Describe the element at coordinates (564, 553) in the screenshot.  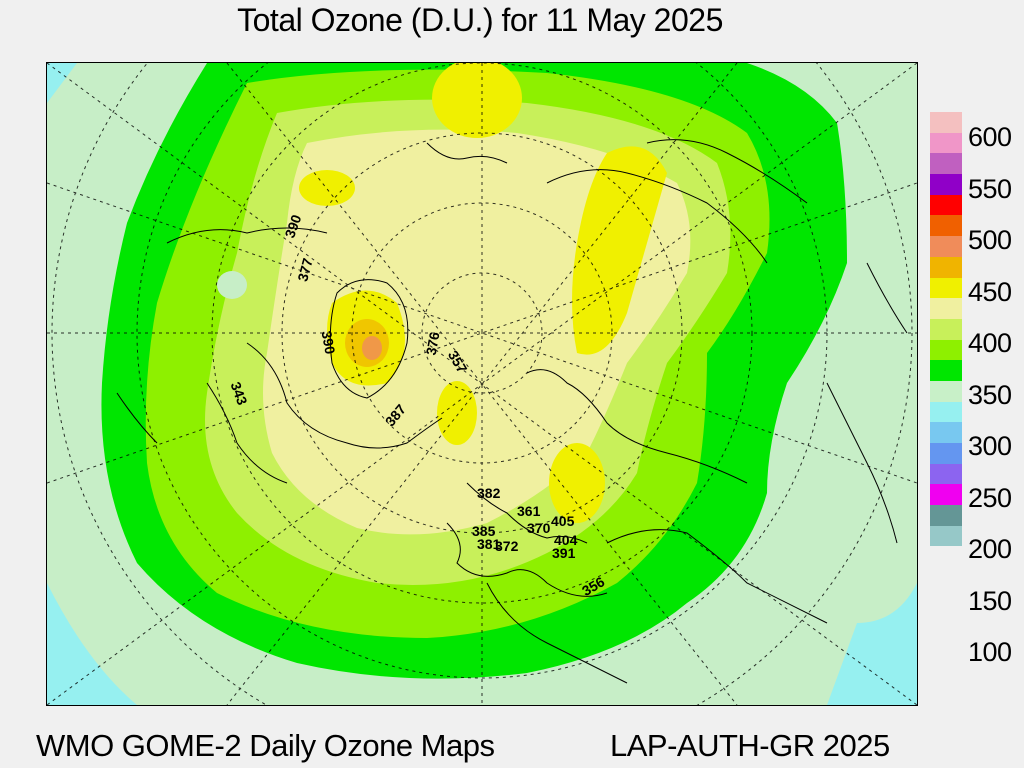
I see `station-label: 391` at that location.